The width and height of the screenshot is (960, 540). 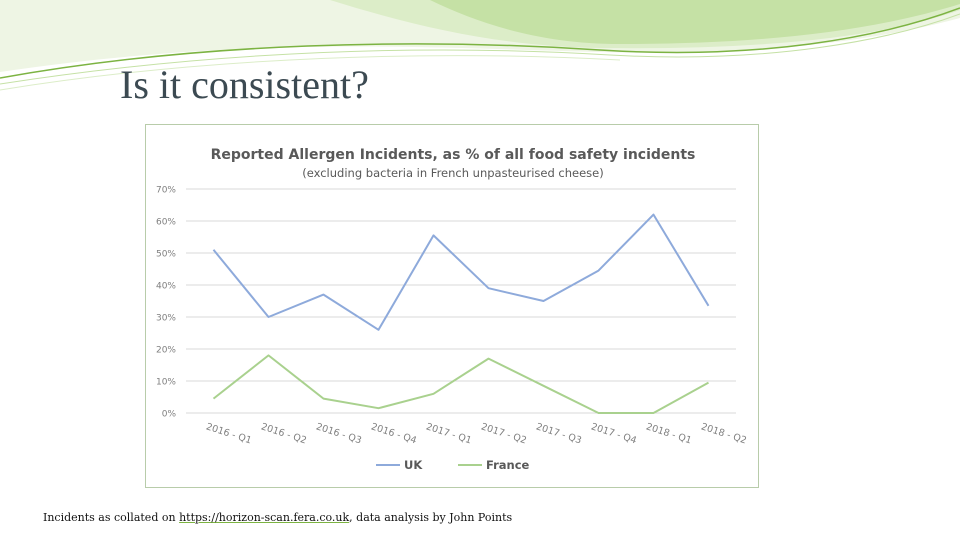 What do you see at coordinates (166, 287) in the screenshot?
I see `y-tick-label: 40%` at bounding box center [166, 287].